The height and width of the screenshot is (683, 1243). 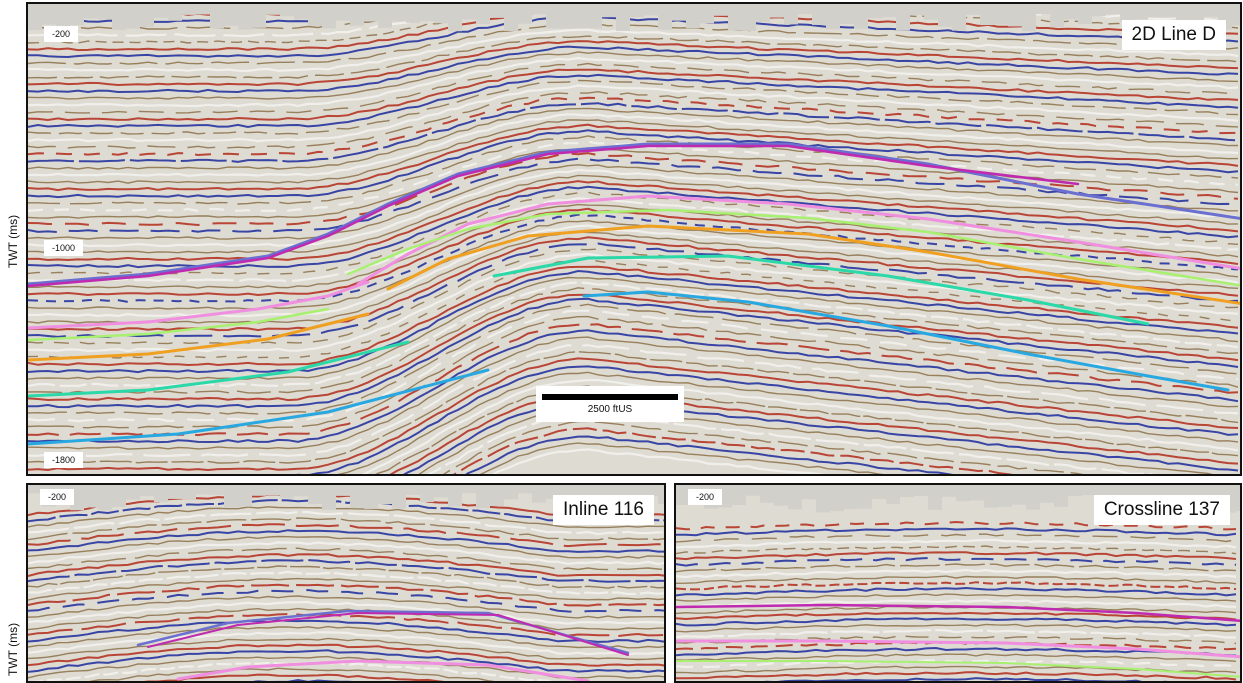 I want to click on seismic-panel-crossline-137: -200 Crossline 137, so click(x=958, y=583).